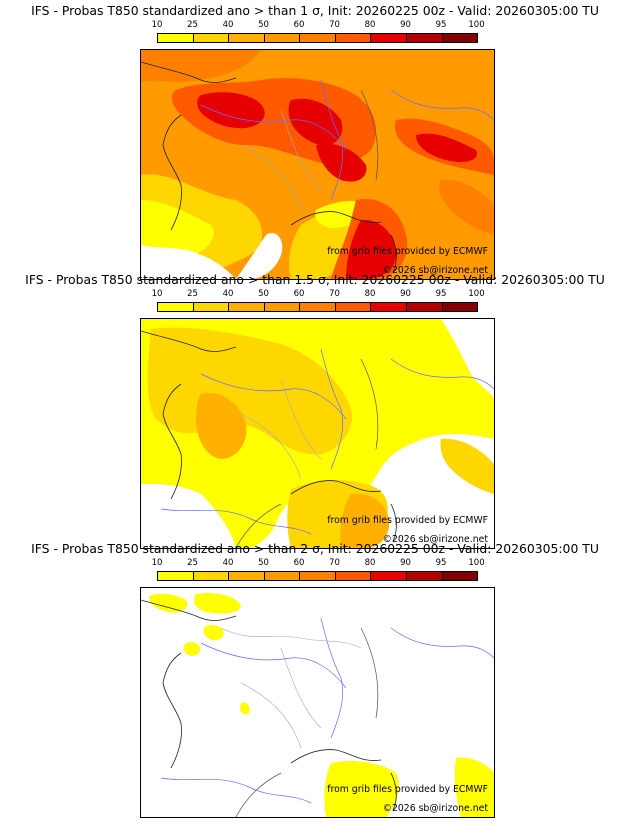  Describe the element at coordinates (221, 426) in the screenshot. I see `field-orange-west` at that location.